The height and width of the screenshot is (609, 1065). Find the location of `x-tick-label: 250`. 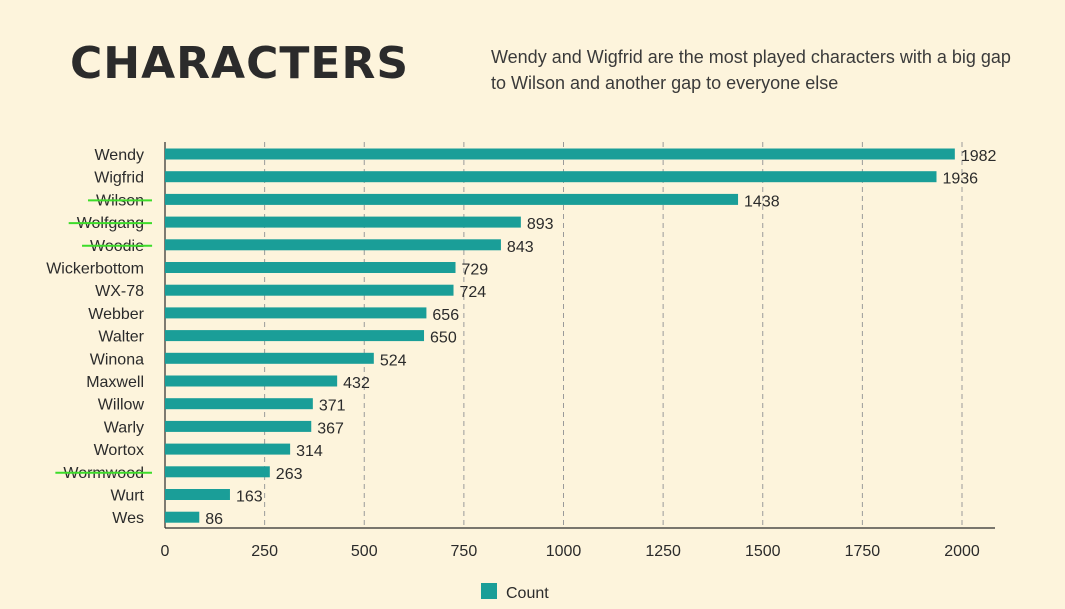

x-tick-label: 250 is located at coordinates (264, 551).